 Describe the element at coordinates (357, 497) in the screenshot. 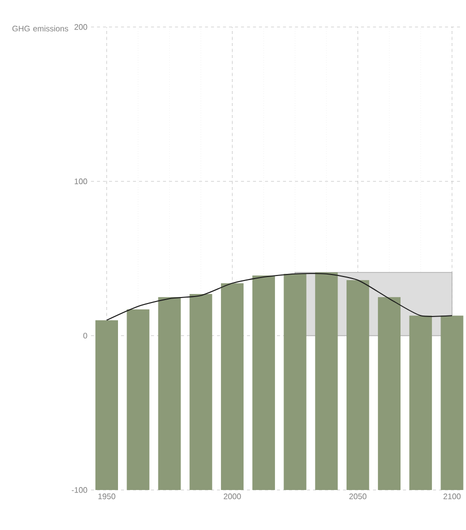

I see `x-tick-label: 2050` at that location.